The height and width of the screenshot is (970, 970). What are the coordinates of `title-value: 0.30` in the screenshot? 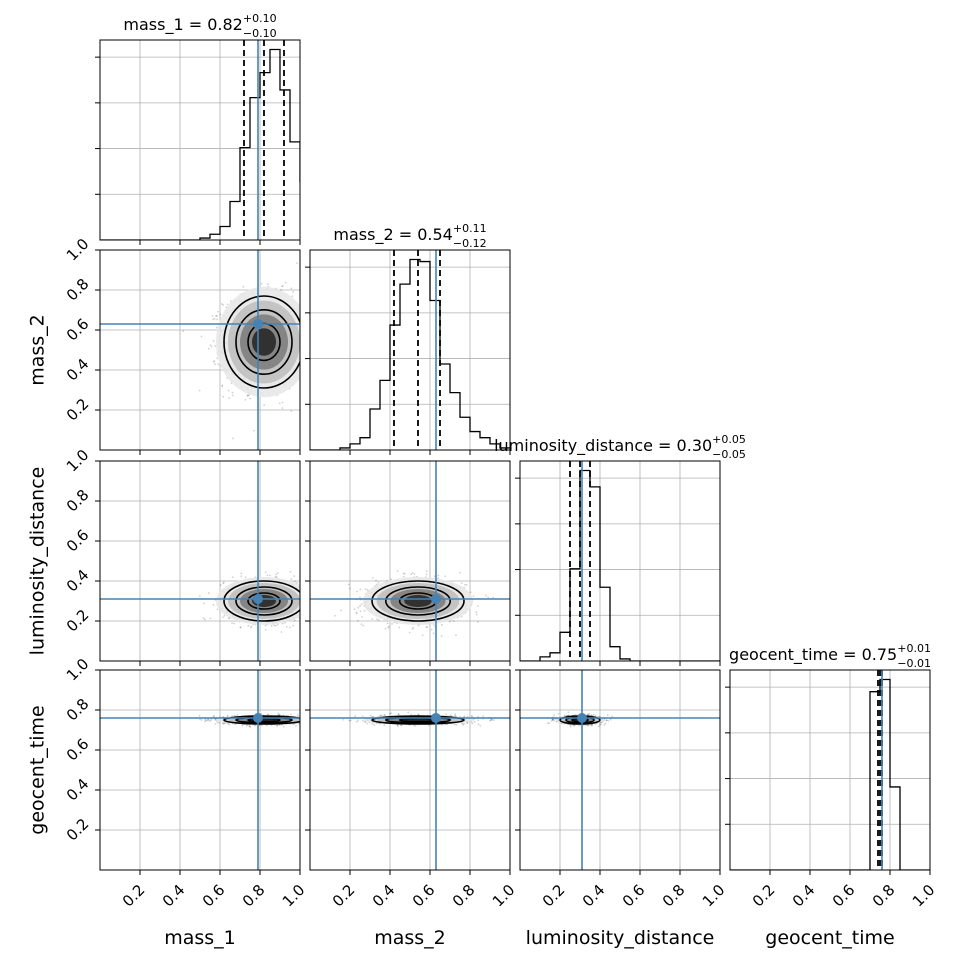 It's located at (695, 445).